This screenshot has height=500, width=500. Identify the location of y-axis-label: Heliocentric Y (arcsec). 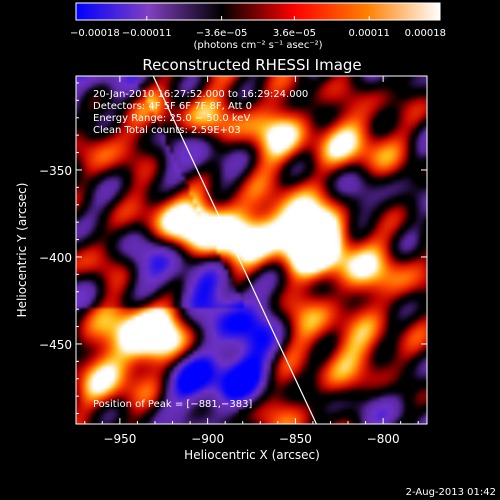
(22, 250).